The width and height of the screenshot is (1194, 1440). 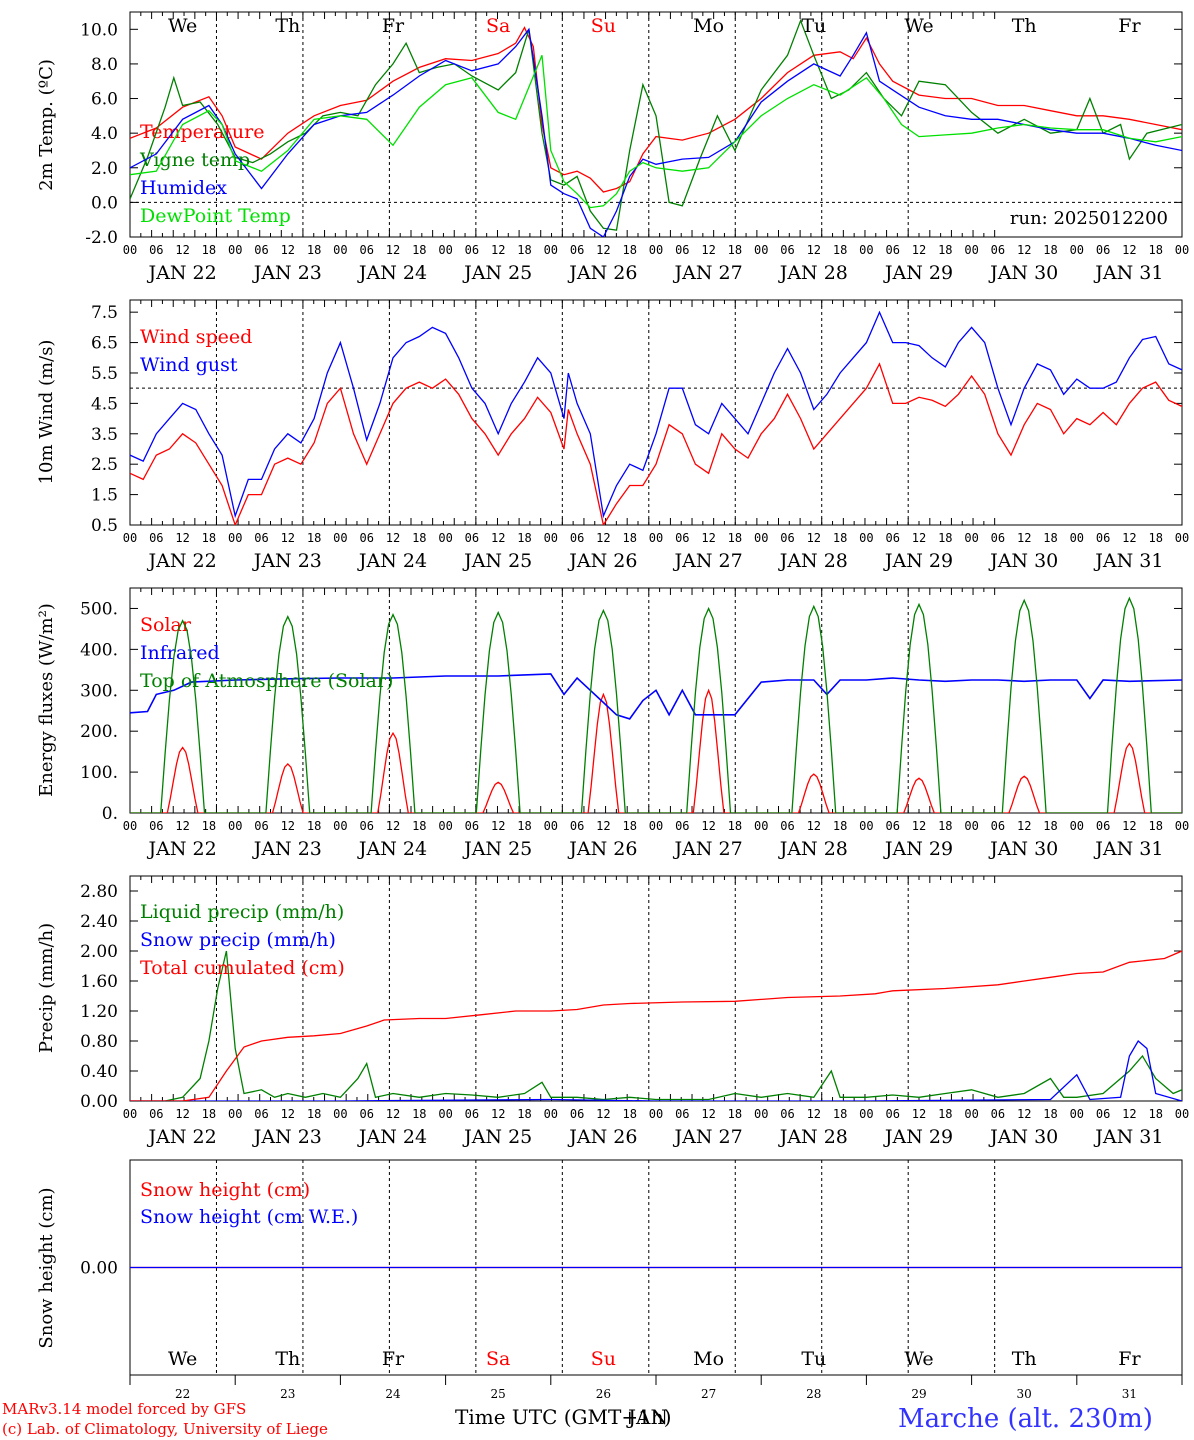 I want to click on legend-label: Snow height (cm W.E.), so click(x=249, y=1217).